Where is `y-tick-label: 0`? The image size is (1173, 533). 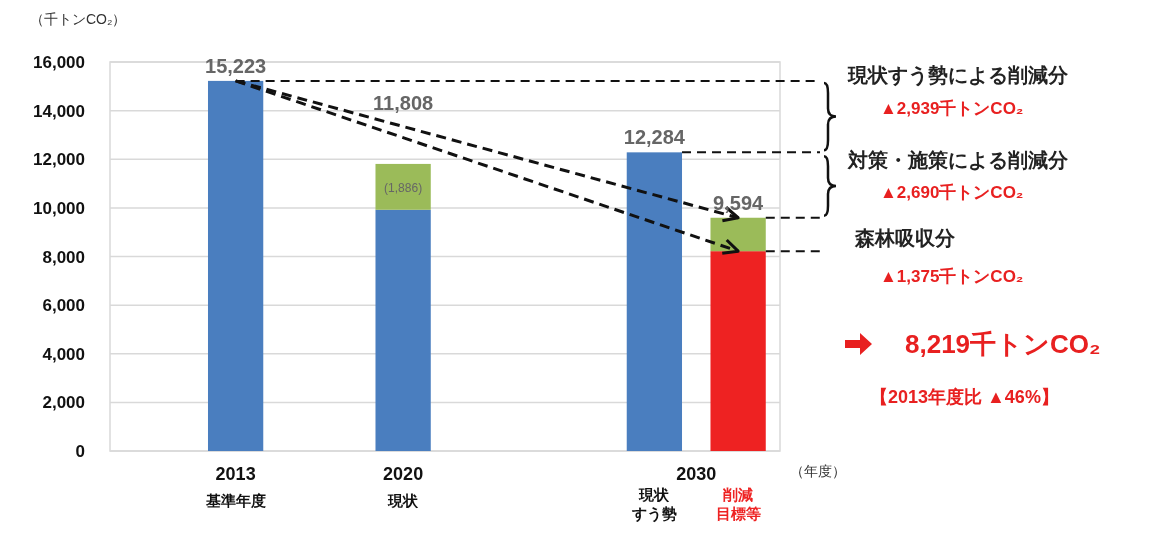
y-tick-label: 0 is located at coordinates (80, 451).